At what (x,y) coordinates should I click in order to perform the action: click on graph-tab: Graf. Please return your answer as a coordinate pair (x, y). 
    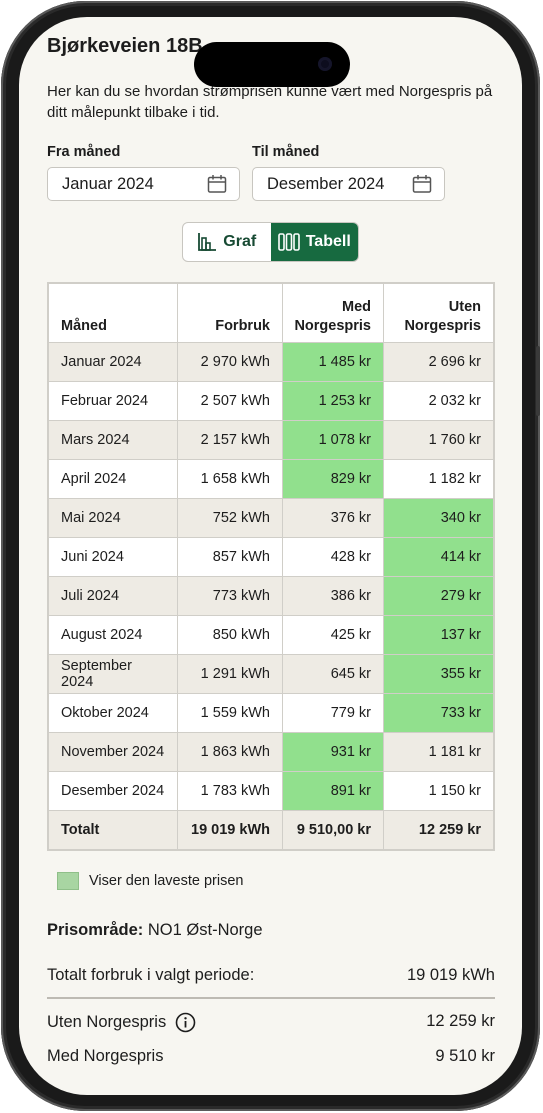
    Looking at the image, I should click on (227, 242).